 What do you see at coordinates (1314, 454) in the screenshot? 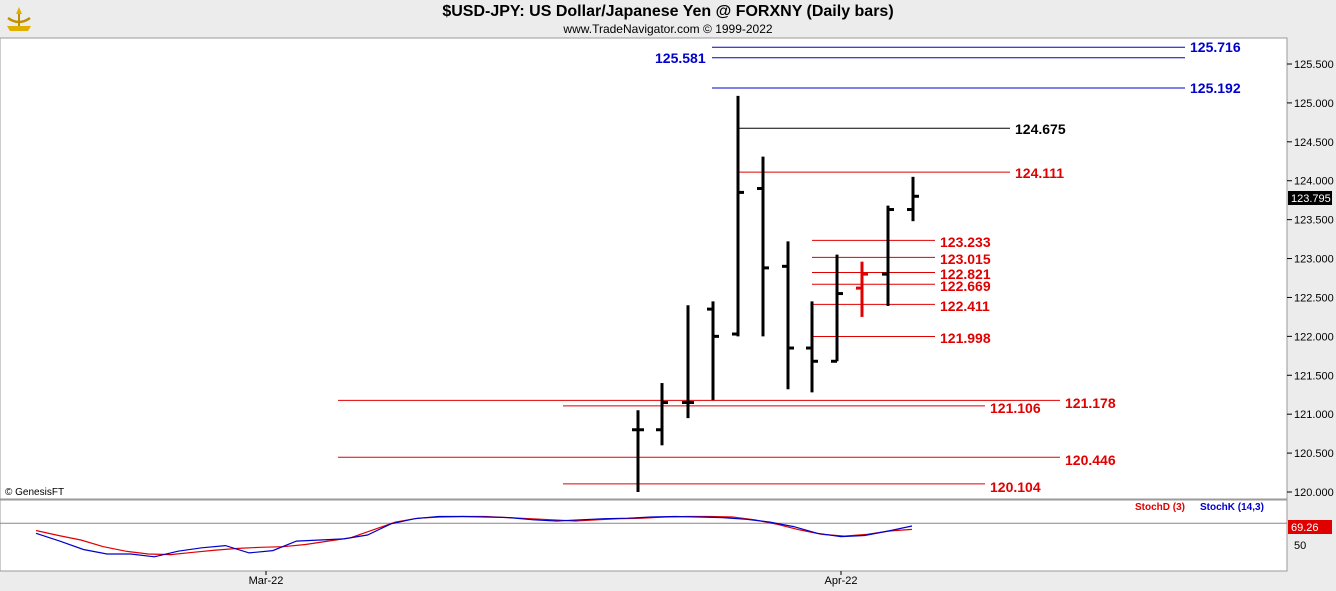
I see `y-tick-label: 120.500` at bounding box center [1314, 454].